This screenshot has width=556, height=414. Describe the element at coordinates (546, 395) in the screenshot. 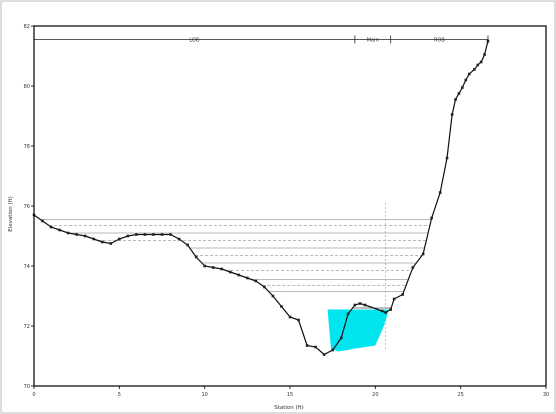

I see `x-tick-label: 30` at that location.